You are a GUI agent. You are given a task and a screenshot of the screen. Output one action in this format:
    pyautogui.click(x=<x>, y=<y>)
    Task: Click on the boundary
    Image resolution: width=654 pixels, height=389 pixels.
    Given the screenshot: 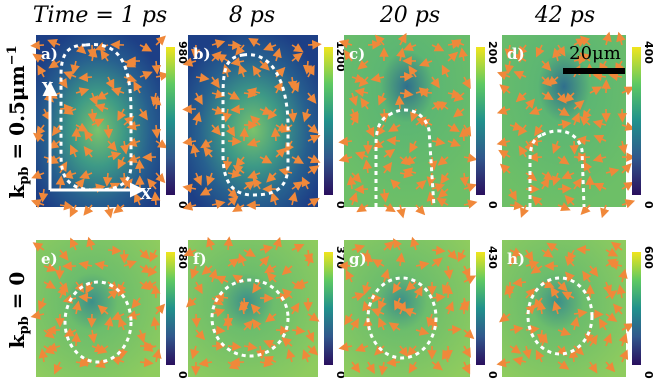 What is the action you would take?
    pyautogui.click(x=560, y=316)
    